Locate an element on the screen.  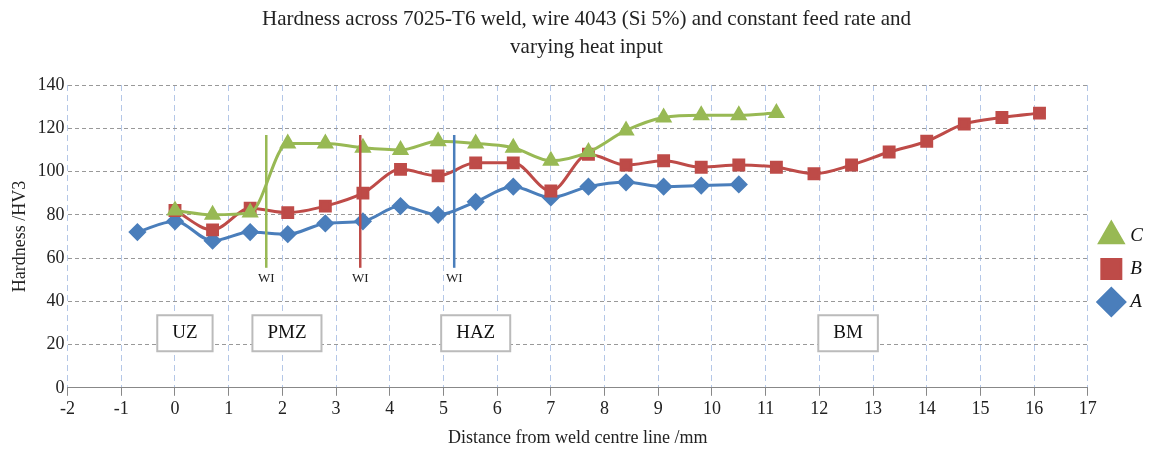
x-tick-label: 9 is located at coordinates (658, 408).